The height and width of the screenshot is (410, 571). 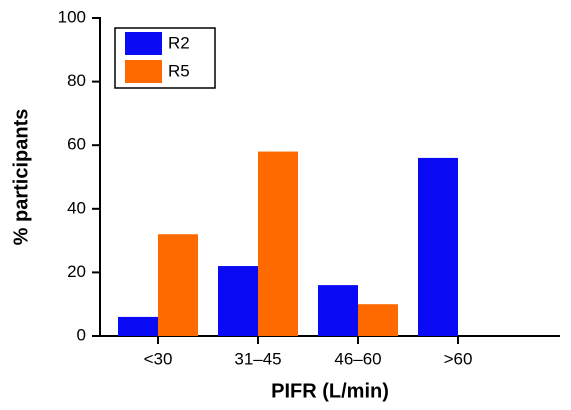 I want to click on legend-box, so click(x=165, y=58).